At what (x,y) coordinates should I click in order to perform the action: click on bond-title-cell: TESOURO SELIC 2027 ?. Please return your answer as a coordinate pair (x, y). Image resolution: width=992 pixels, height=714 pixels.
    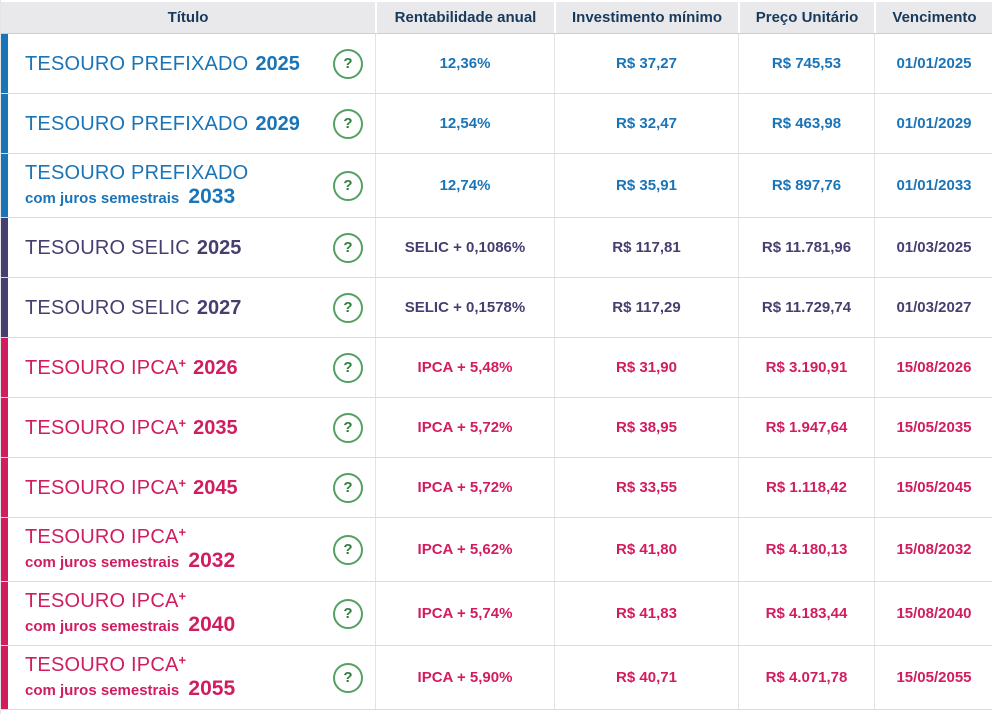
    Looking at the image, I should click on (188, 307).